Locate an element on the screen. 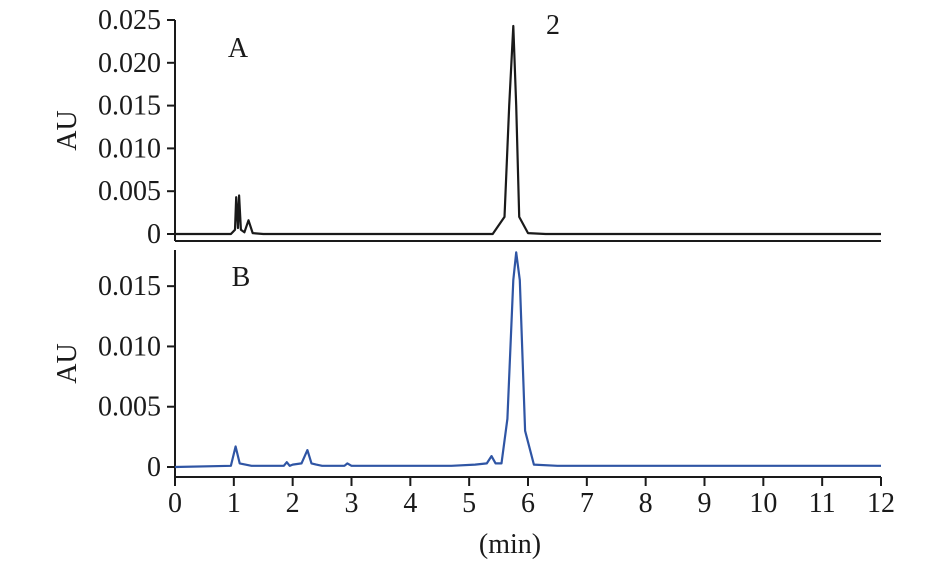  y-tick-label: 0.020 is located at coordinates (129, 63).